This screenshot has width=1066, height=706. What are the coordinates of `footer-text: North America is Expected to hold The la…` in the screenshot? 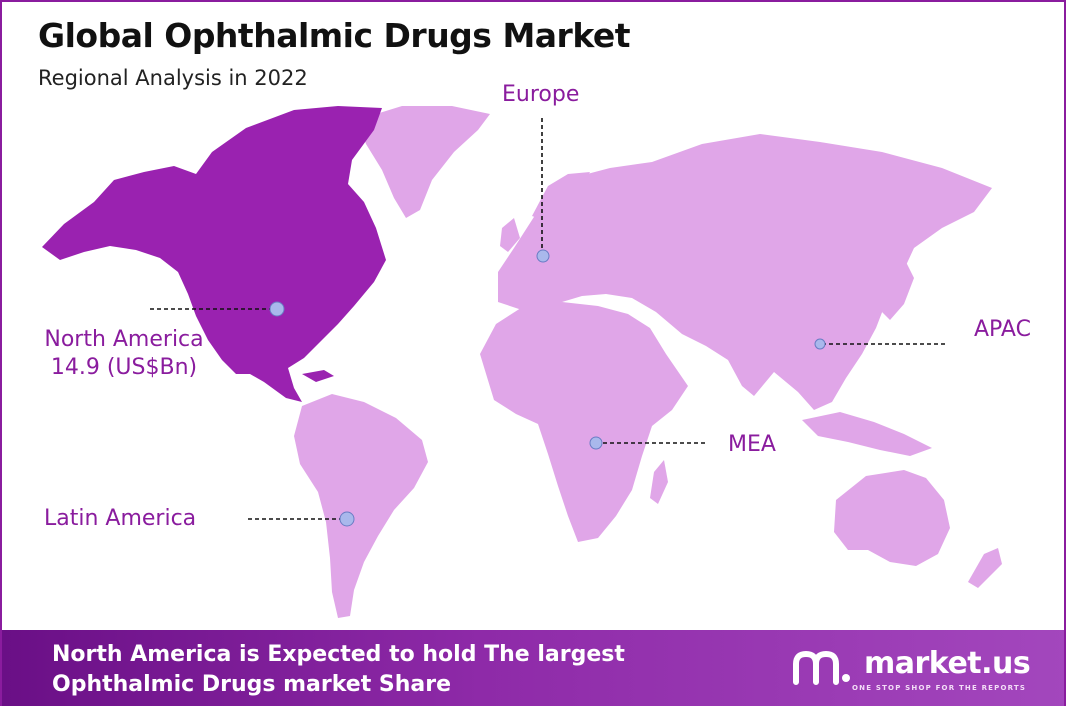 It's located at (338, 670).